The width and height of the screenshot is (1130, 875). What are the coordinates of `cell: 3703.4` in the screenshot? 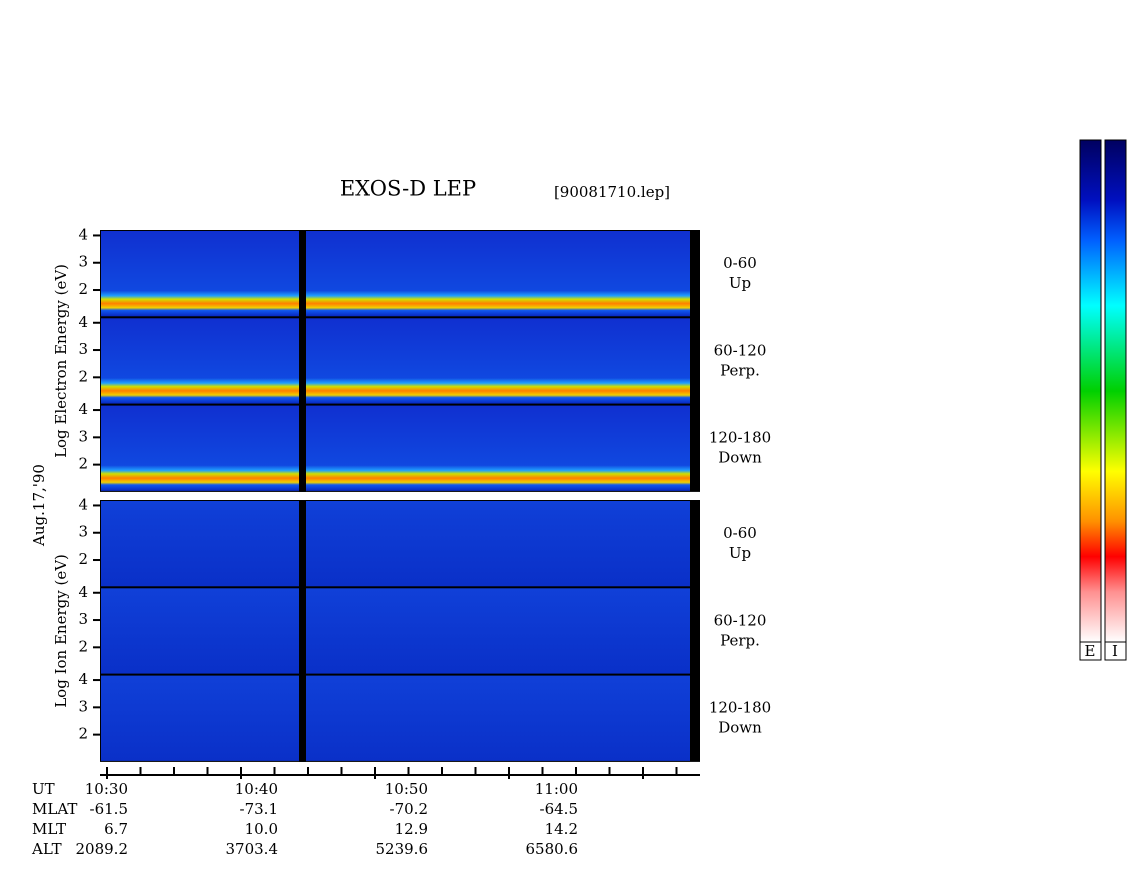 It's located at (252, 849).